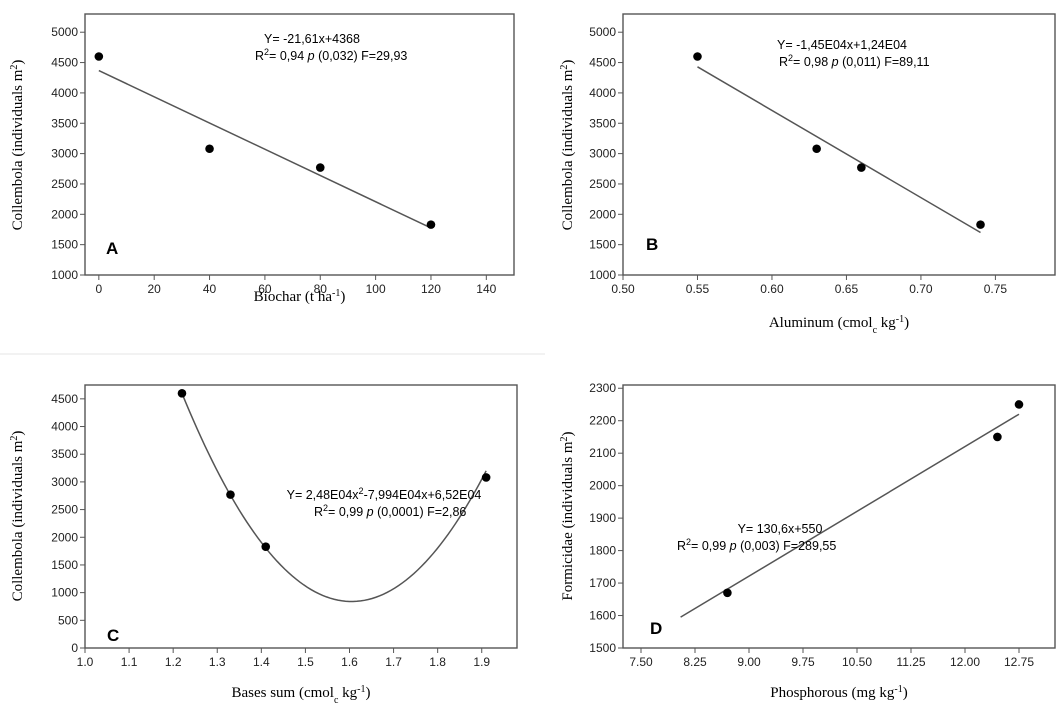 The height and width of the screenshot is (706, 1059). Describe the element at coordinates (423, 495) in the screenshot. I see `equation-text: -7,994E04x+6,52E04` at that location.